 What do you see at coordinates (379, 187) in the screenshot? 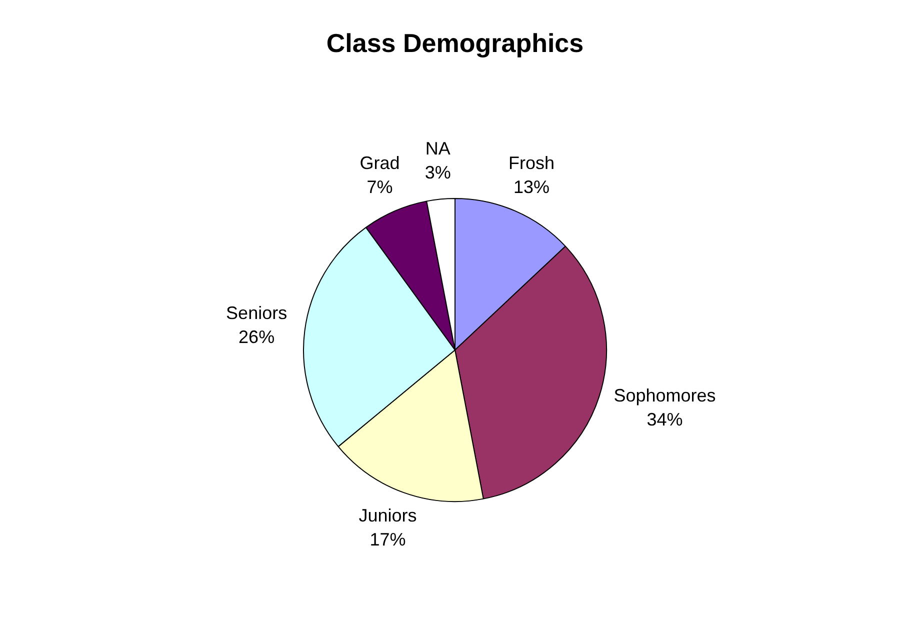
I see `data-label: 7%` at bounding box center [379, 187].